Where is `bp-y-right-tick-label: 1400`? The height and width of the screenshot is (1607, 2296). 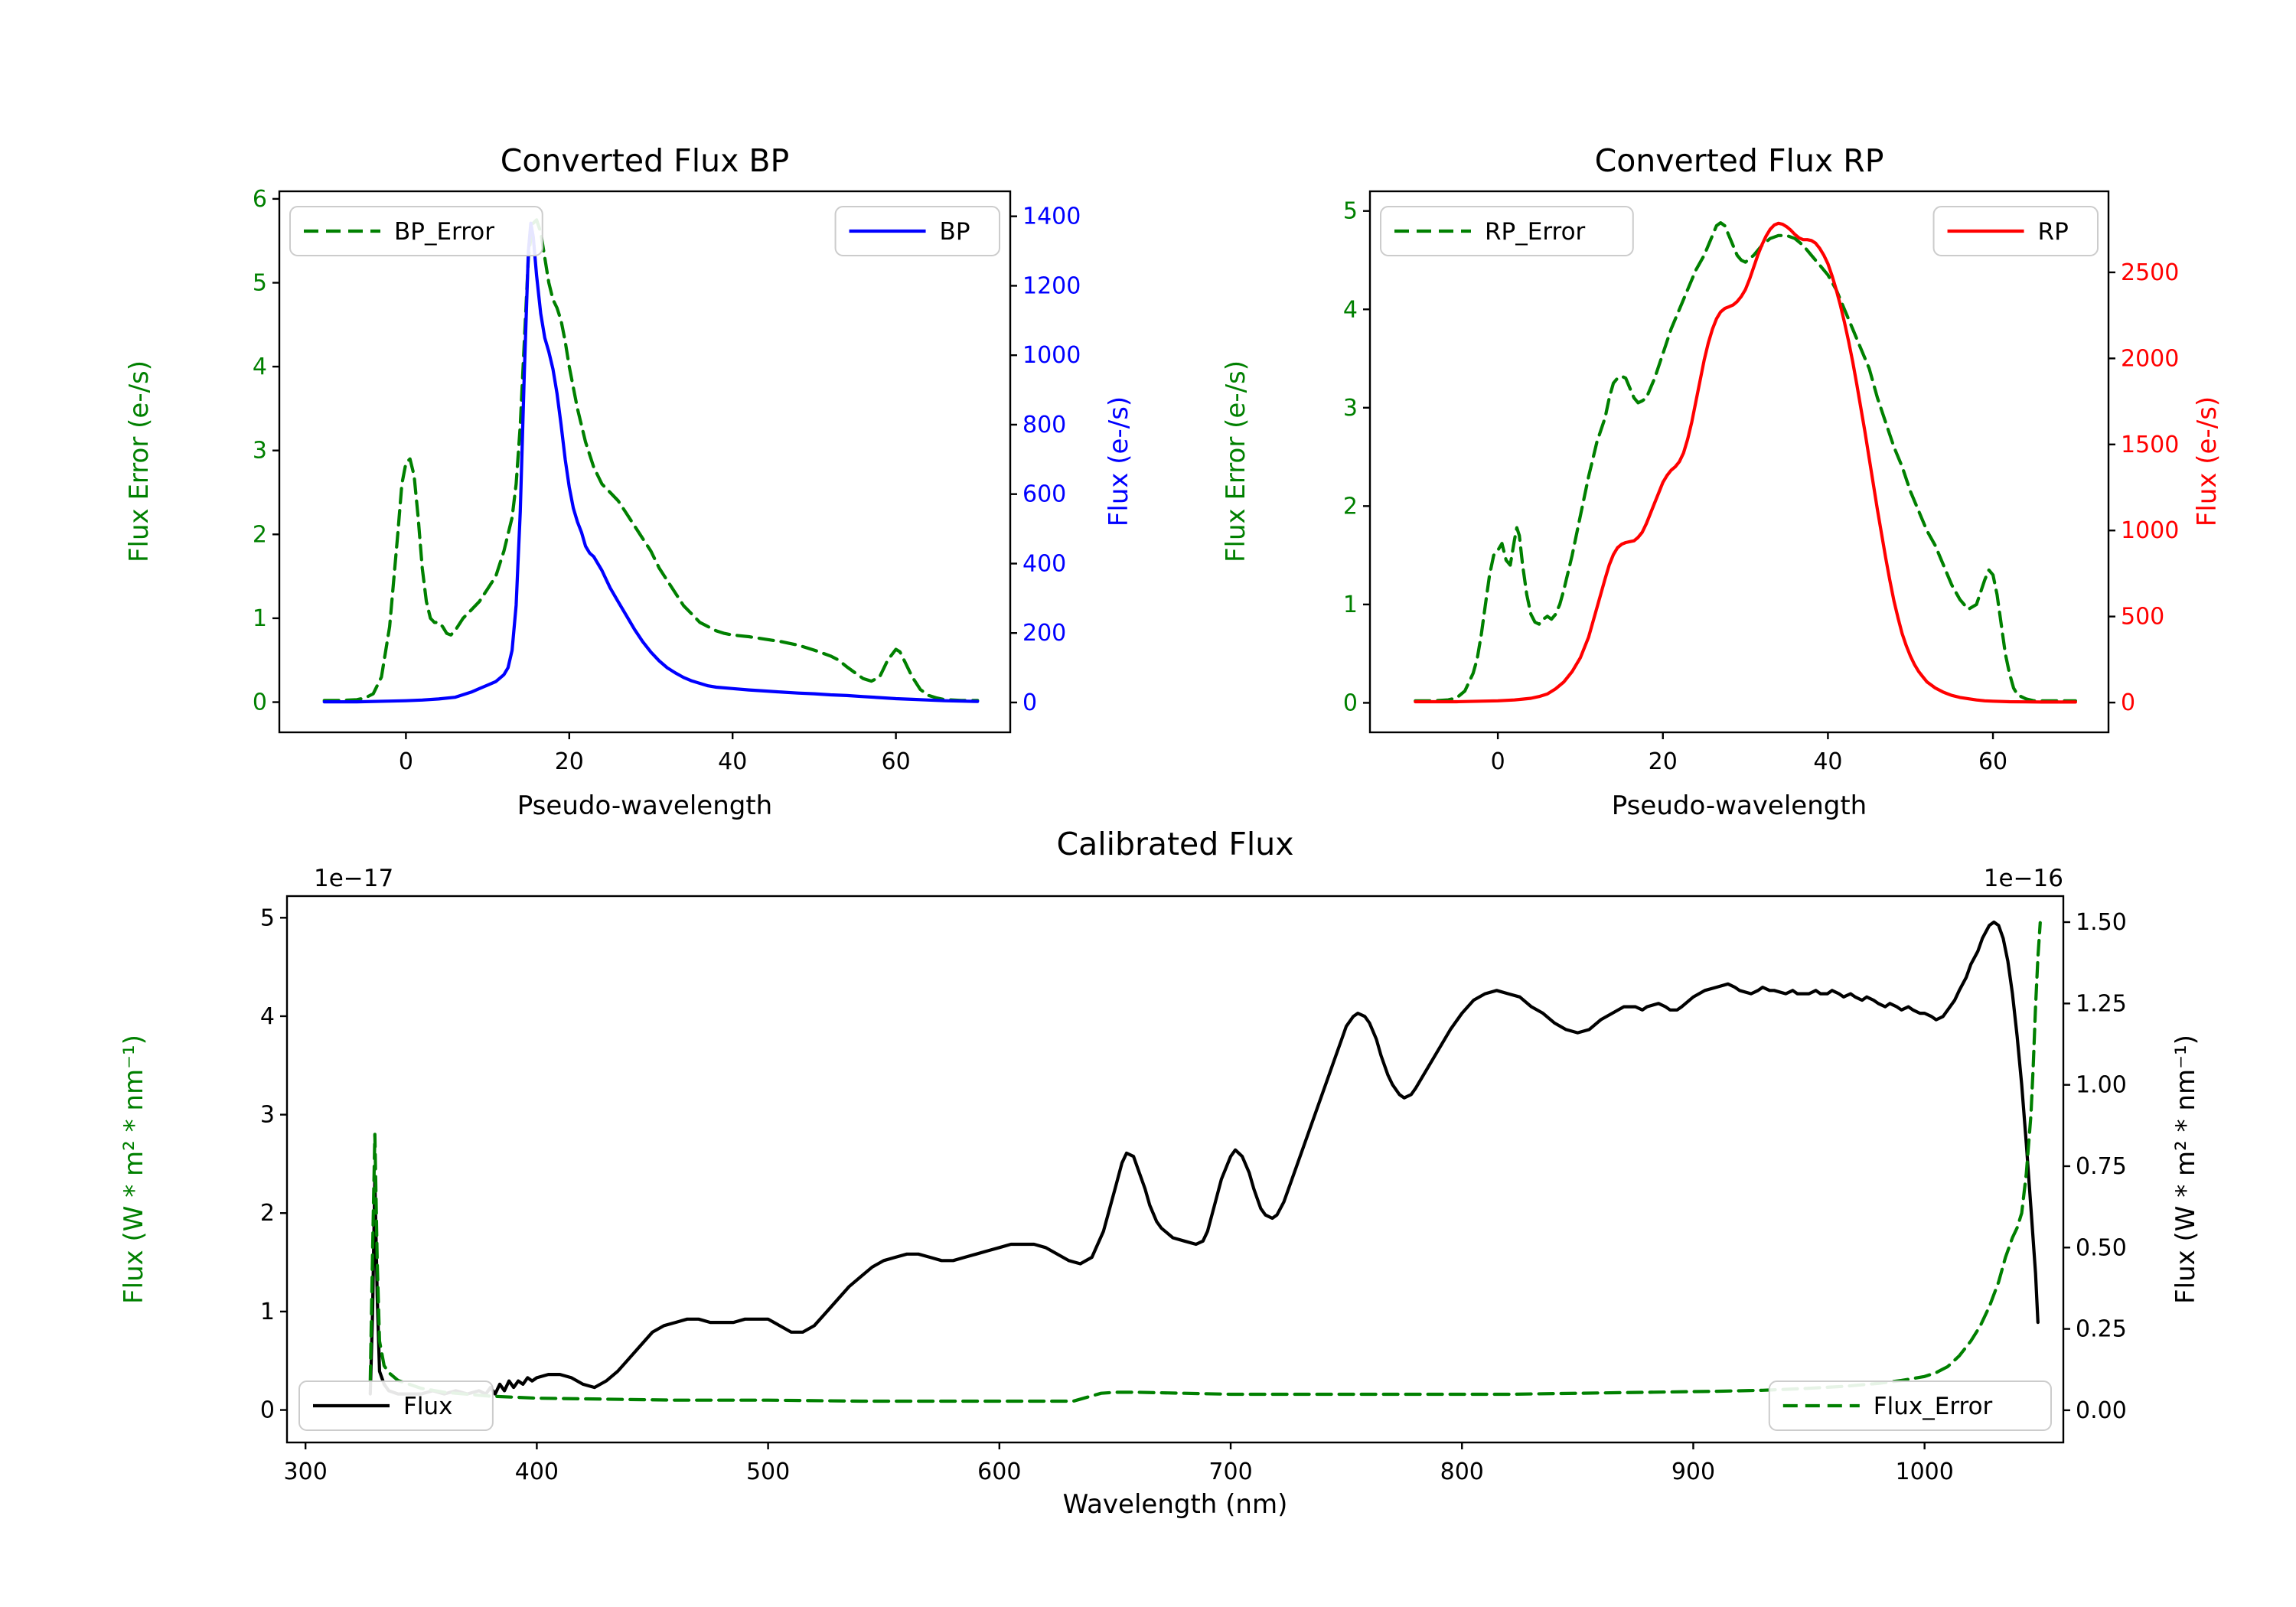 bp-y-right-tick-label: 1400 is located at coordinates (1051, 217).